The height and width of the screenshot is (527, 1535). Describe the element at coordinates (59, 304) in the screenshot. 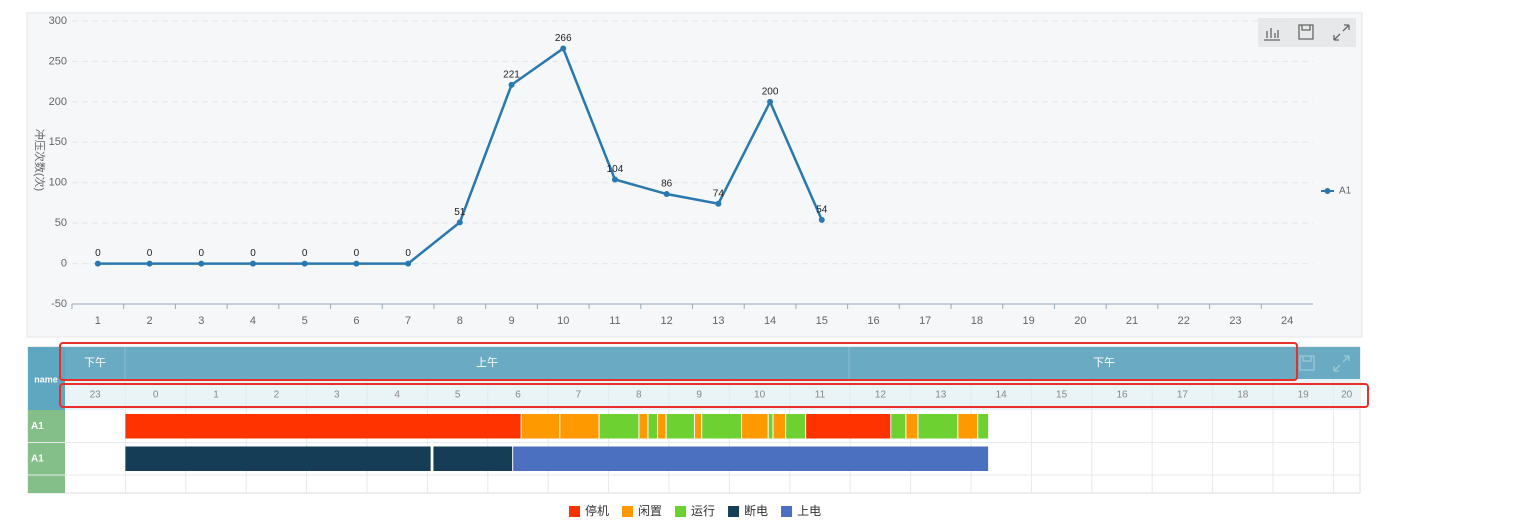

I see `y-tick-label: -50` at that location.